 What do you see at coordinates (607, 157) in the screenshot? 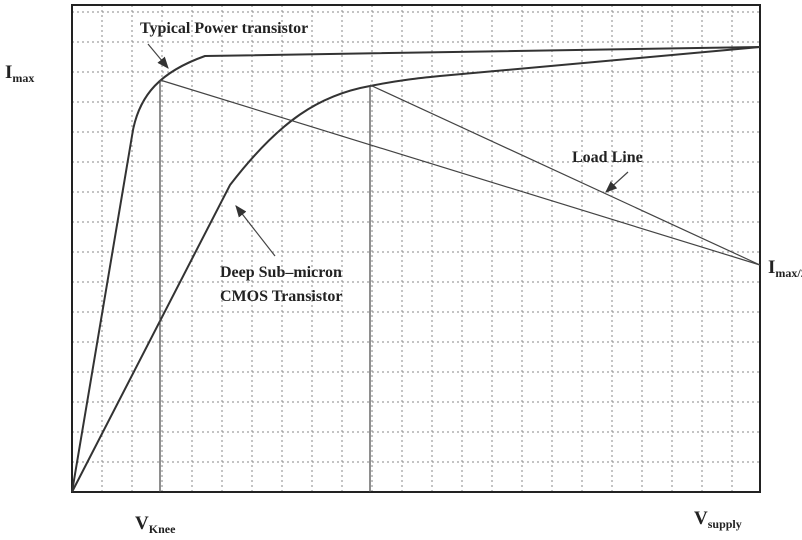
I see `label: Load Line` at bounding box center [607, 157].